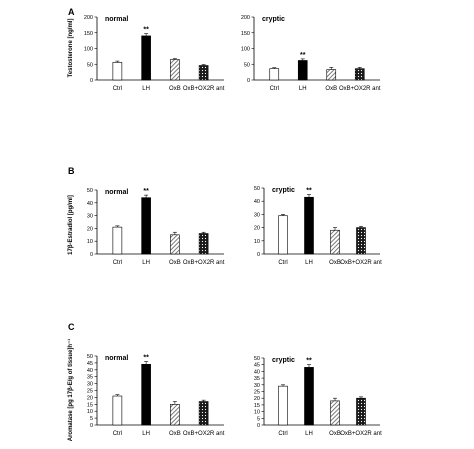  What do you see at coordinates (71, 48) in the screenshot?
I see `y-axis-label-a: Testosterone [ng/ml]` at bounding box center [71, 48].